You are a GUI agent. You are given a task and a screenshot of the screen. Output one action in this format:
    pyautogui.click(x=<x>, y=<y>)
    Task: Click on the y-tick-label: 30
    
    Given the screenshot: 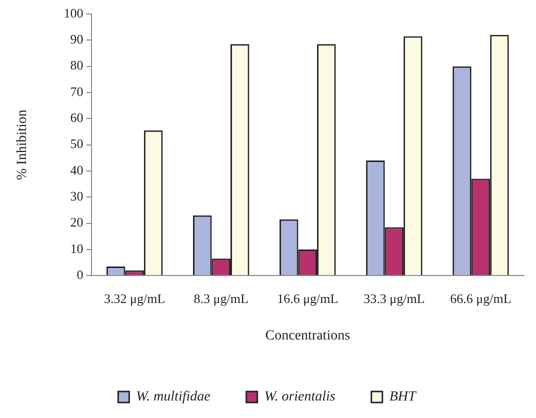 What is the action you would take?
    pyautogui.click(x=77, y=196)
    